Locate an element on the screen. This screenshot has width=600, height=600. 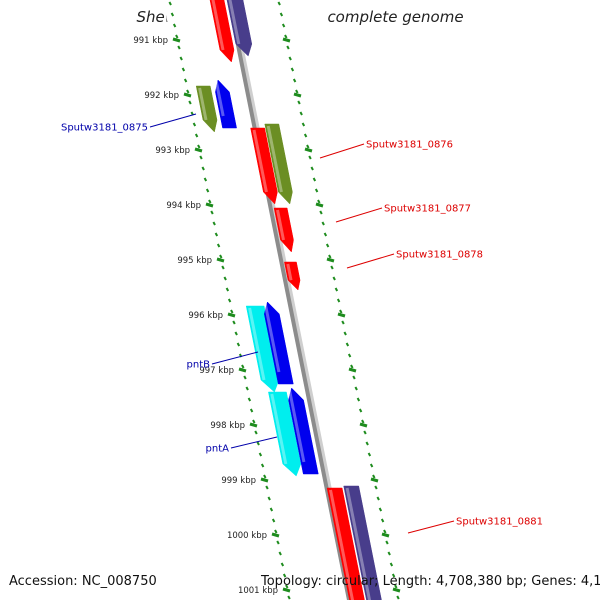
gene-blue-0875-highlight is located at coordinates (219, 99).